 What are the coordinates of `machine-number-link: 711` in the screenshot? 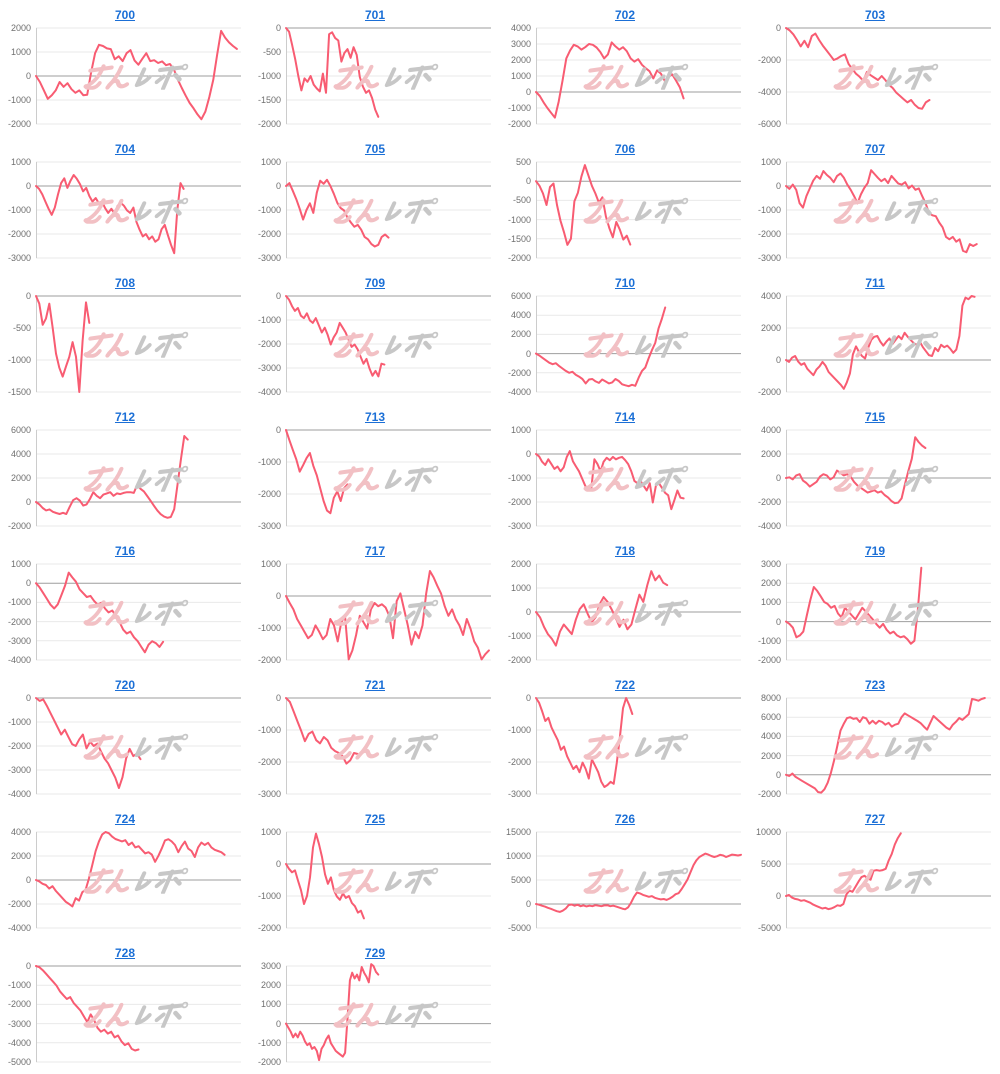 It's located at (875, 283).